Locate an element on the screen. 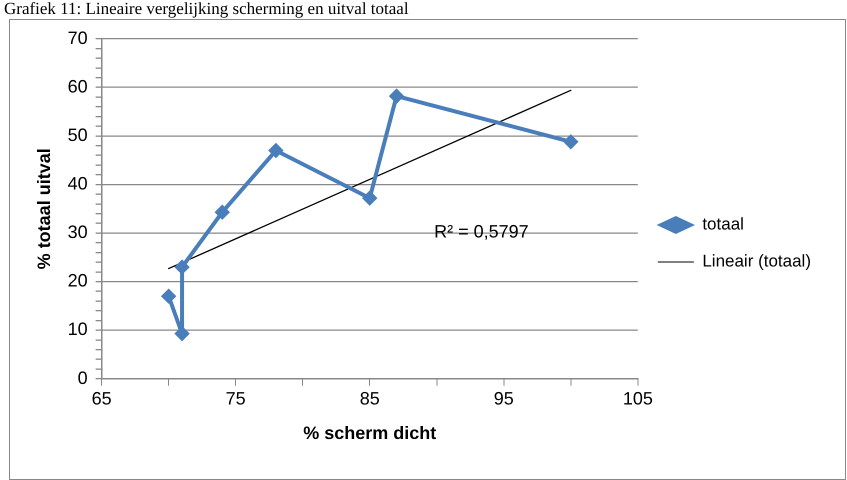 This screenshot has height=480, width=847. y-tick-label: 70 is located at coordinates (78, 38).